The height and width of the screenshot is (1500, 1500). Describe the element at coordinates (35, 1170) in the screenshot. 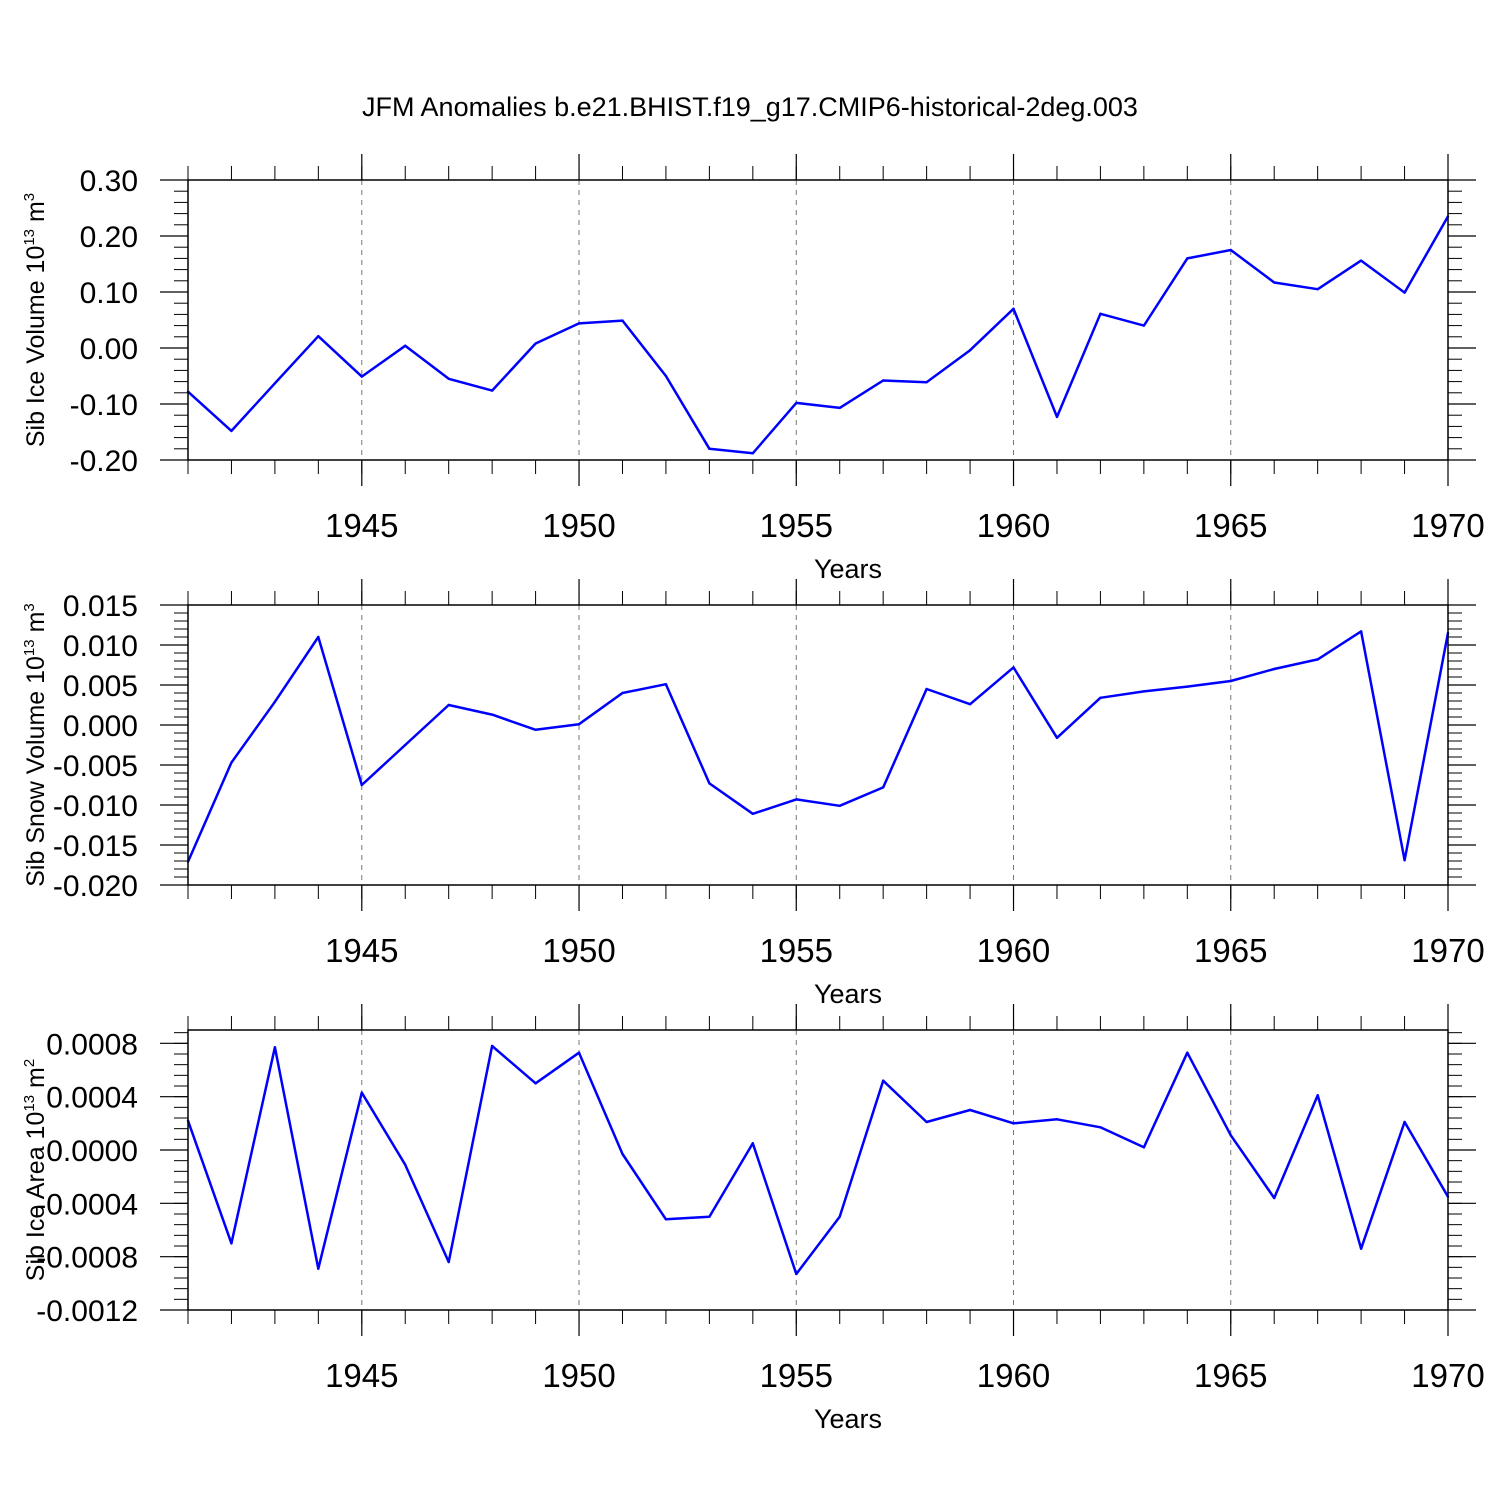

I see `y-axis-label: Sib Ice Area 1013 m2` at that location.